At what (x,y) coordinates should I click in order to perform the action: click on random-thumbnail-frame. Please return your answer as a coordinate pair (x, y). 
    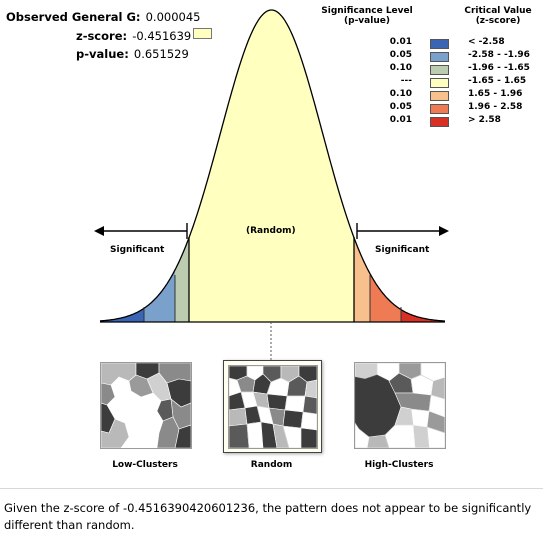
    Looking at the image, I should click on (272, 406).